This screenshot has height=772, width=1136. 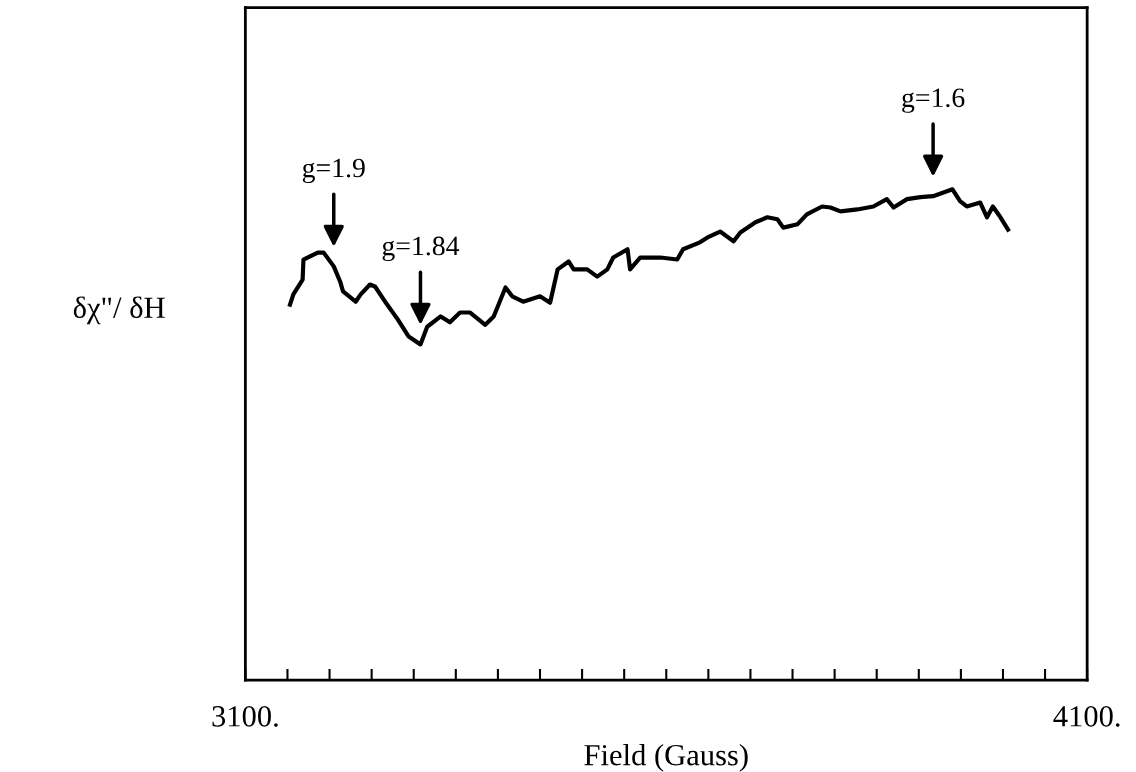 I want to click on x-tick-label: 3100., so click(x=245, y=716).